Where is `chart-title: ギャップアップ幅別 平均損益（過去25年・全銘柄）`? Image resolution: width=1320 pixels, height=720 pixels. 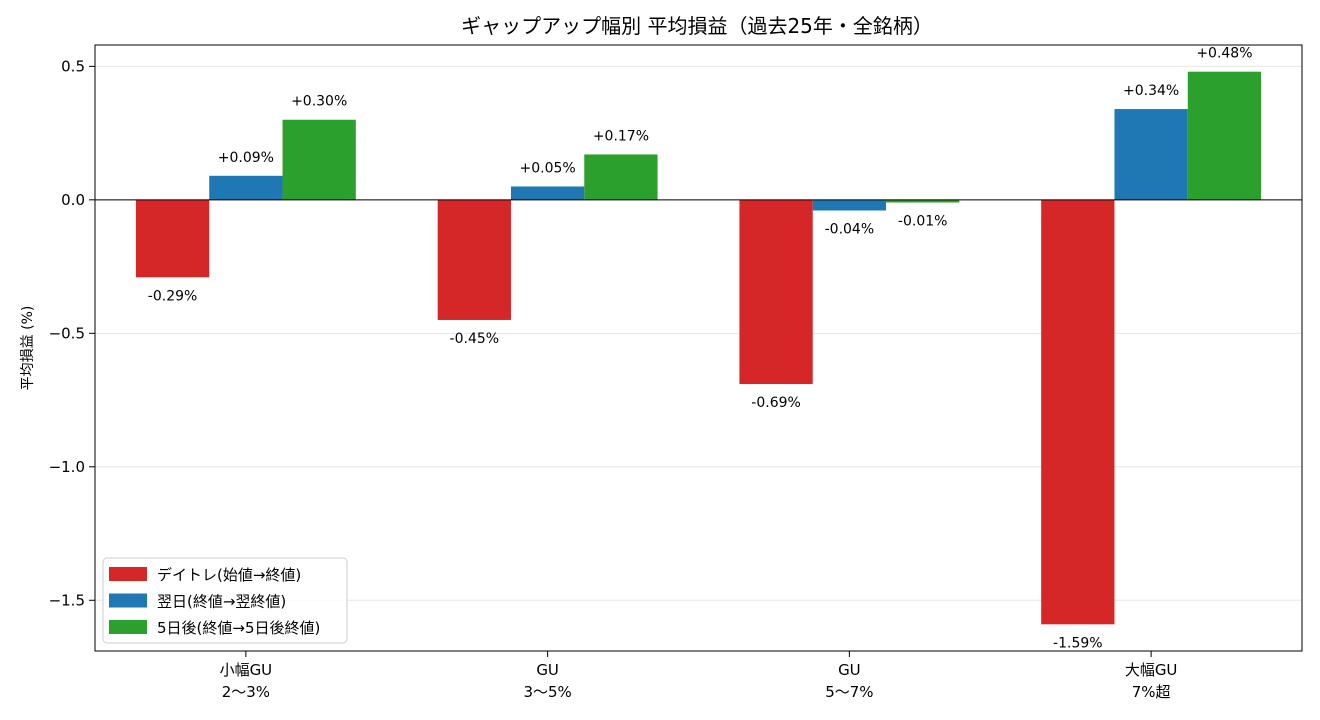 chart-title: ギャップアップ幅別 平均損益（過去25年・全銘柄） is located at coordinates (697, 26).